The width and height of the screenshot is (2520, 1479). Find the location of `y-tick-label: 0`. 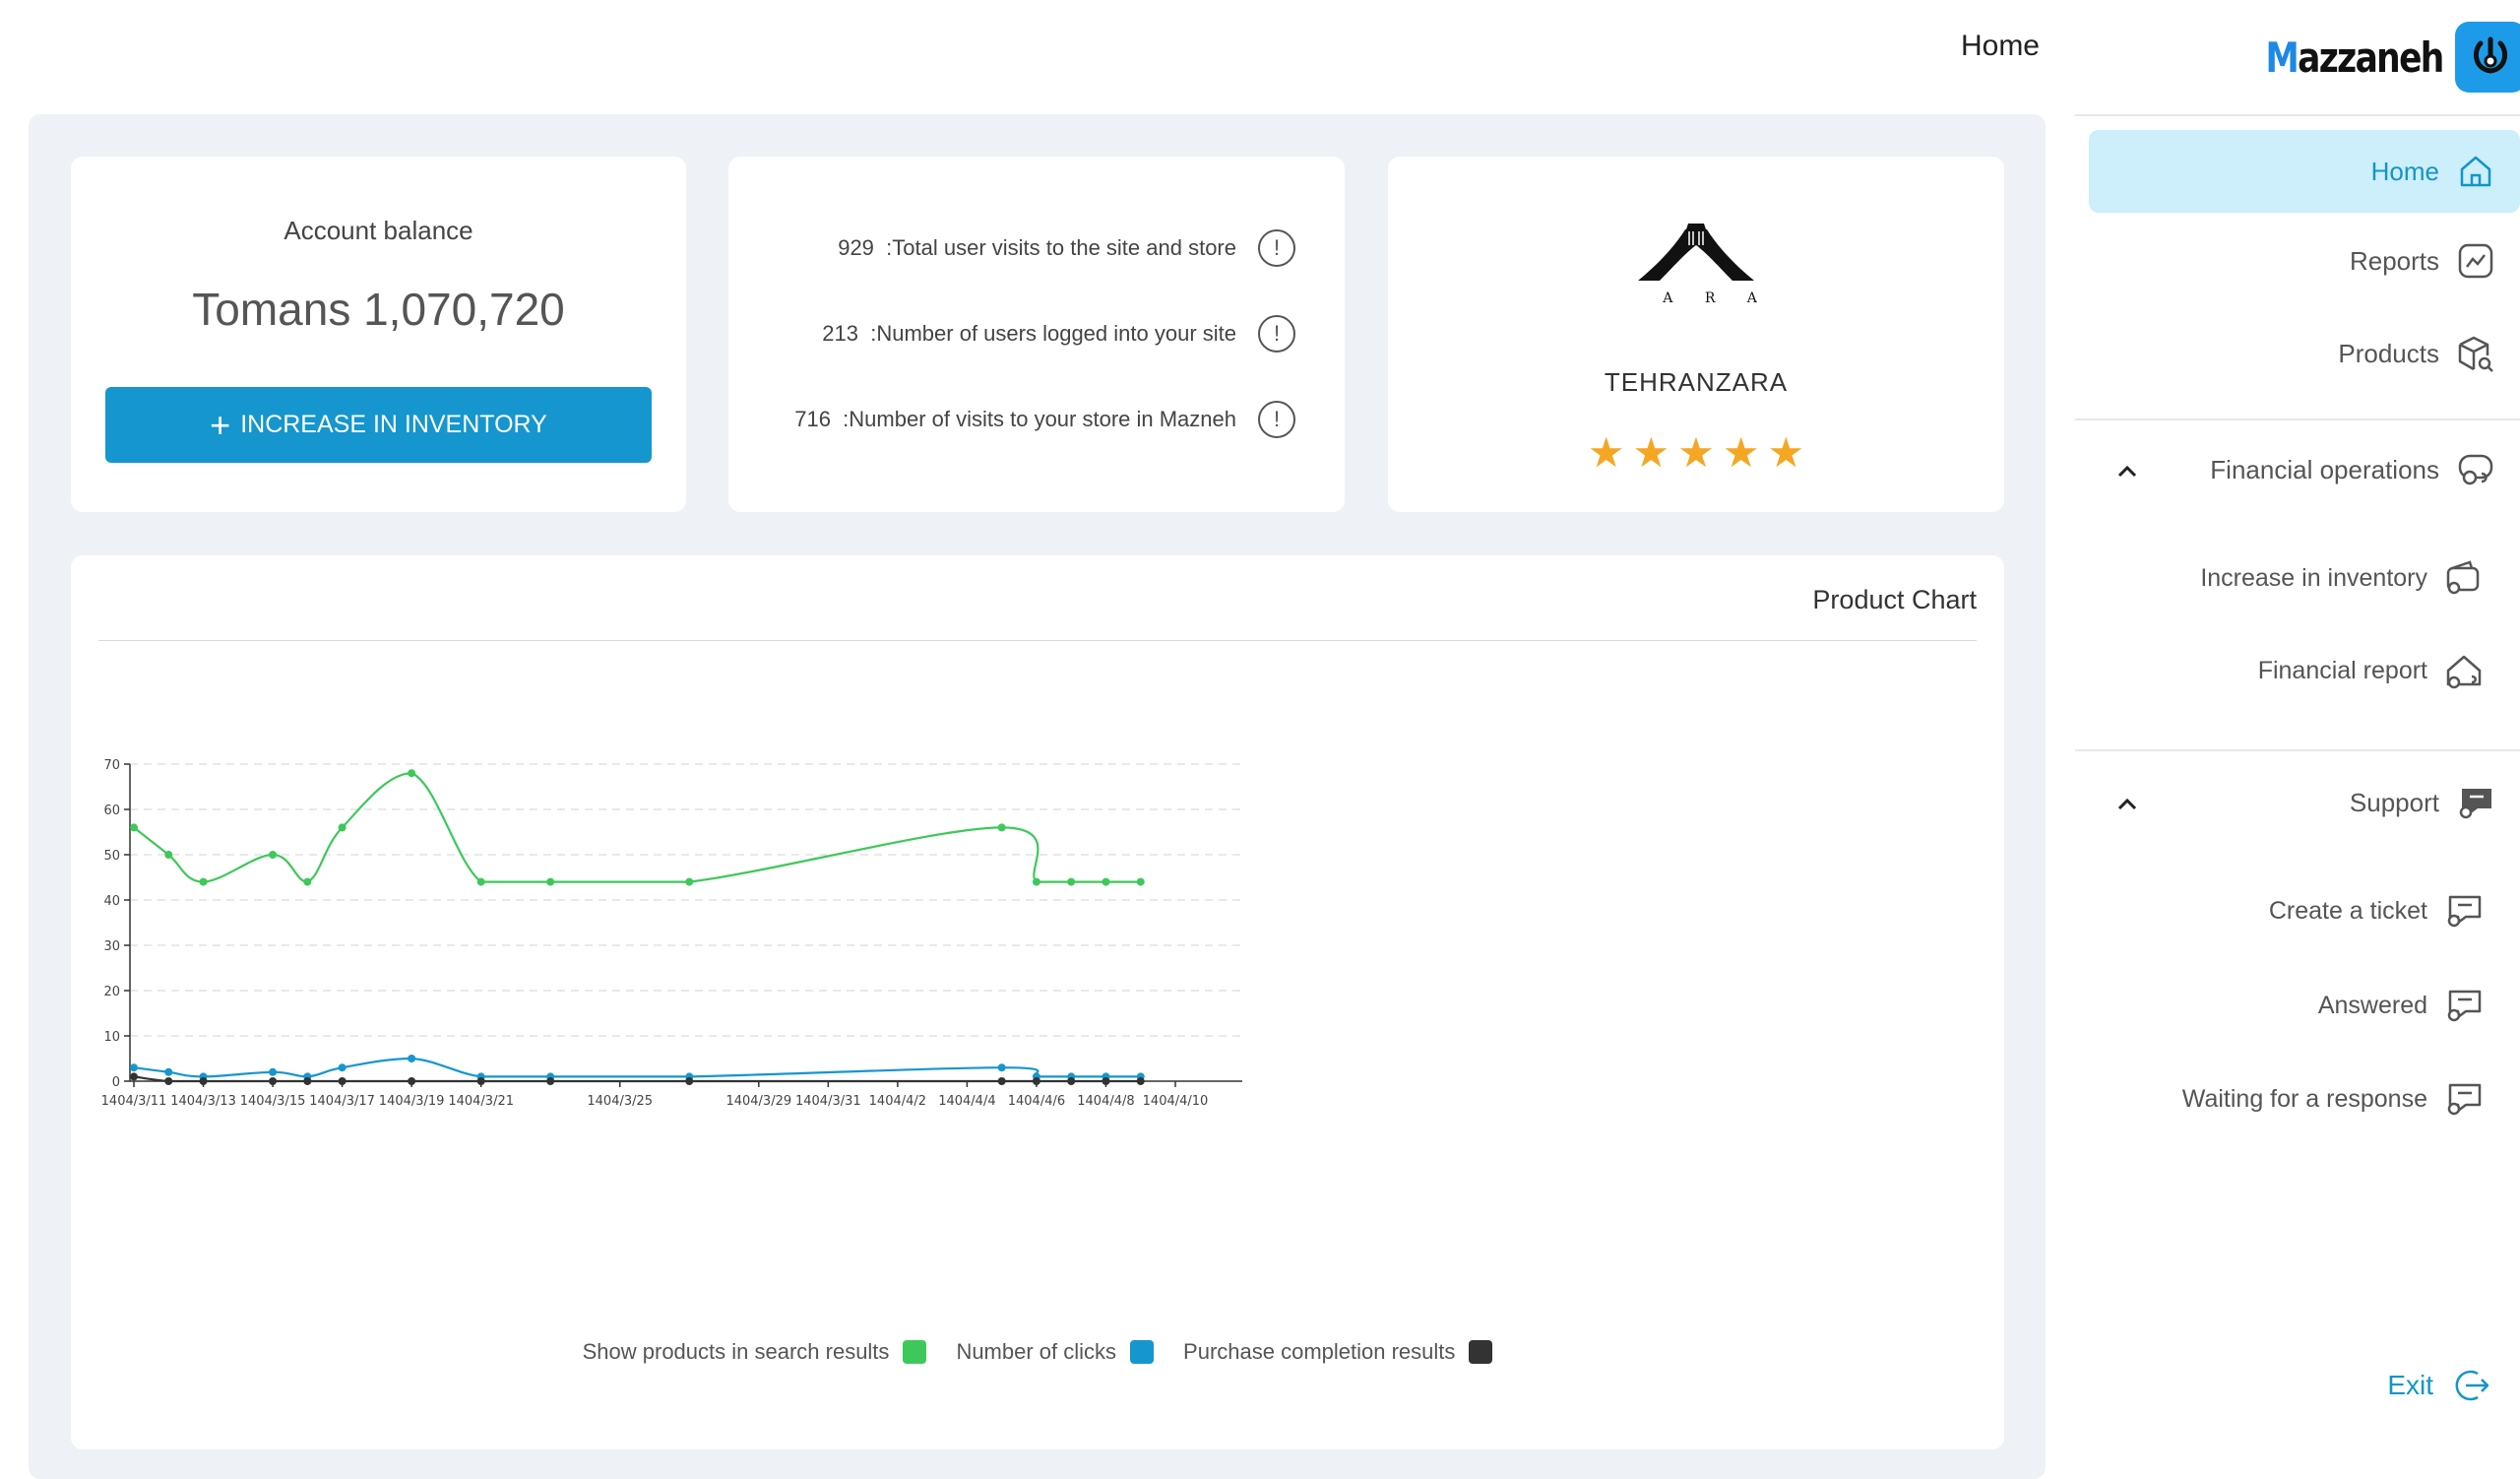

y-tick-label: 0 is located at coordinates (116, 1083).